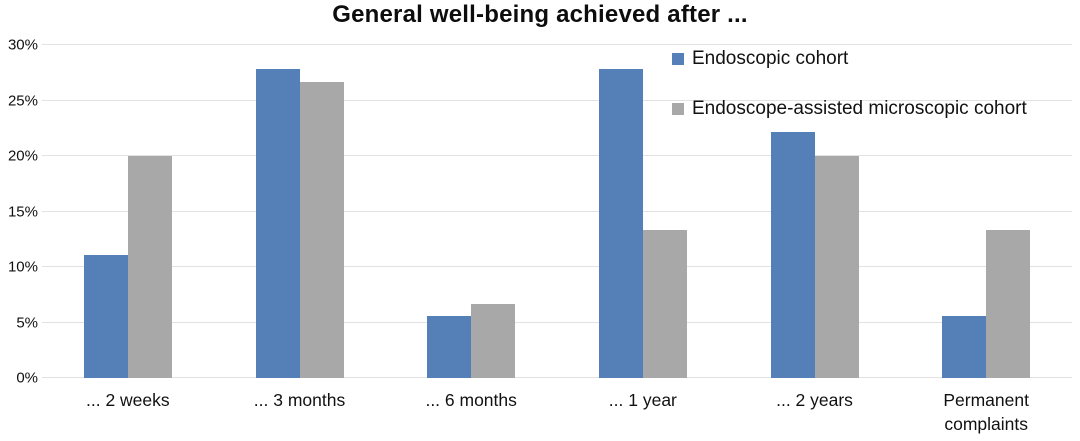 The width and height of the screenshot is (1080, 441). What do you see at coordinates (814, 400) in the screenshot?
I see `x-tick-label: ... 2 years` at bounding box center [814, 400].